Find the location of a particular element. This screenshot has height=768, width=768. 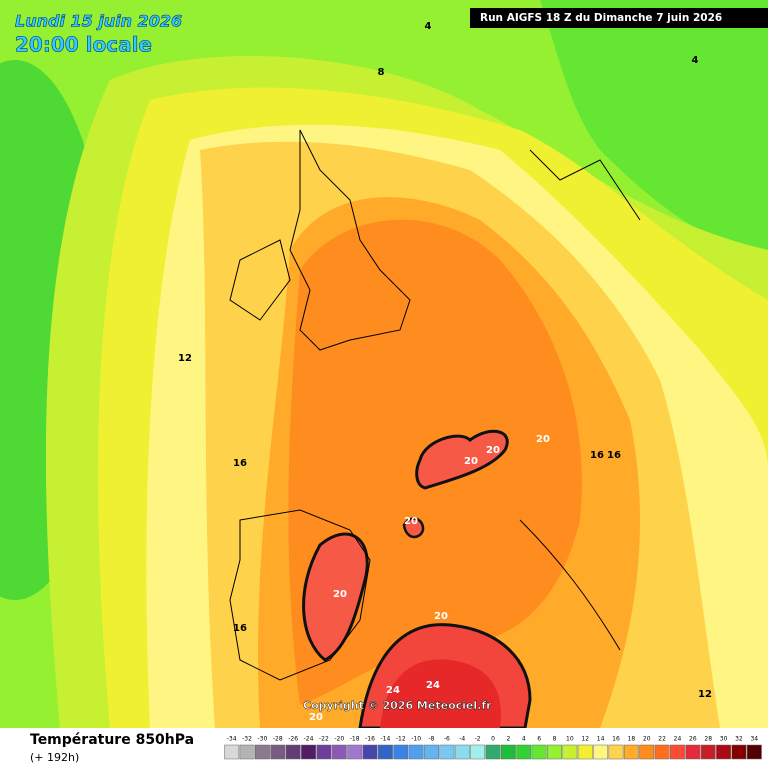

legend-tick-label: -2 is located at coordinates (478, 739).